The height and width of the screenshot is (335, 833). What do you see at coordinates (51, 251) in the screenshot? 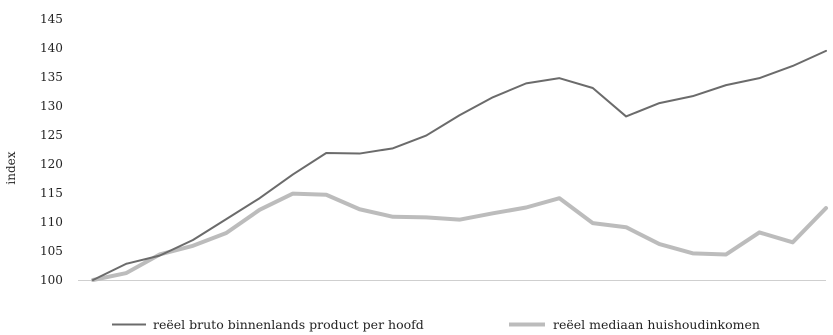
I see `y-tick-label: 105` at bounding box center [51, 251].